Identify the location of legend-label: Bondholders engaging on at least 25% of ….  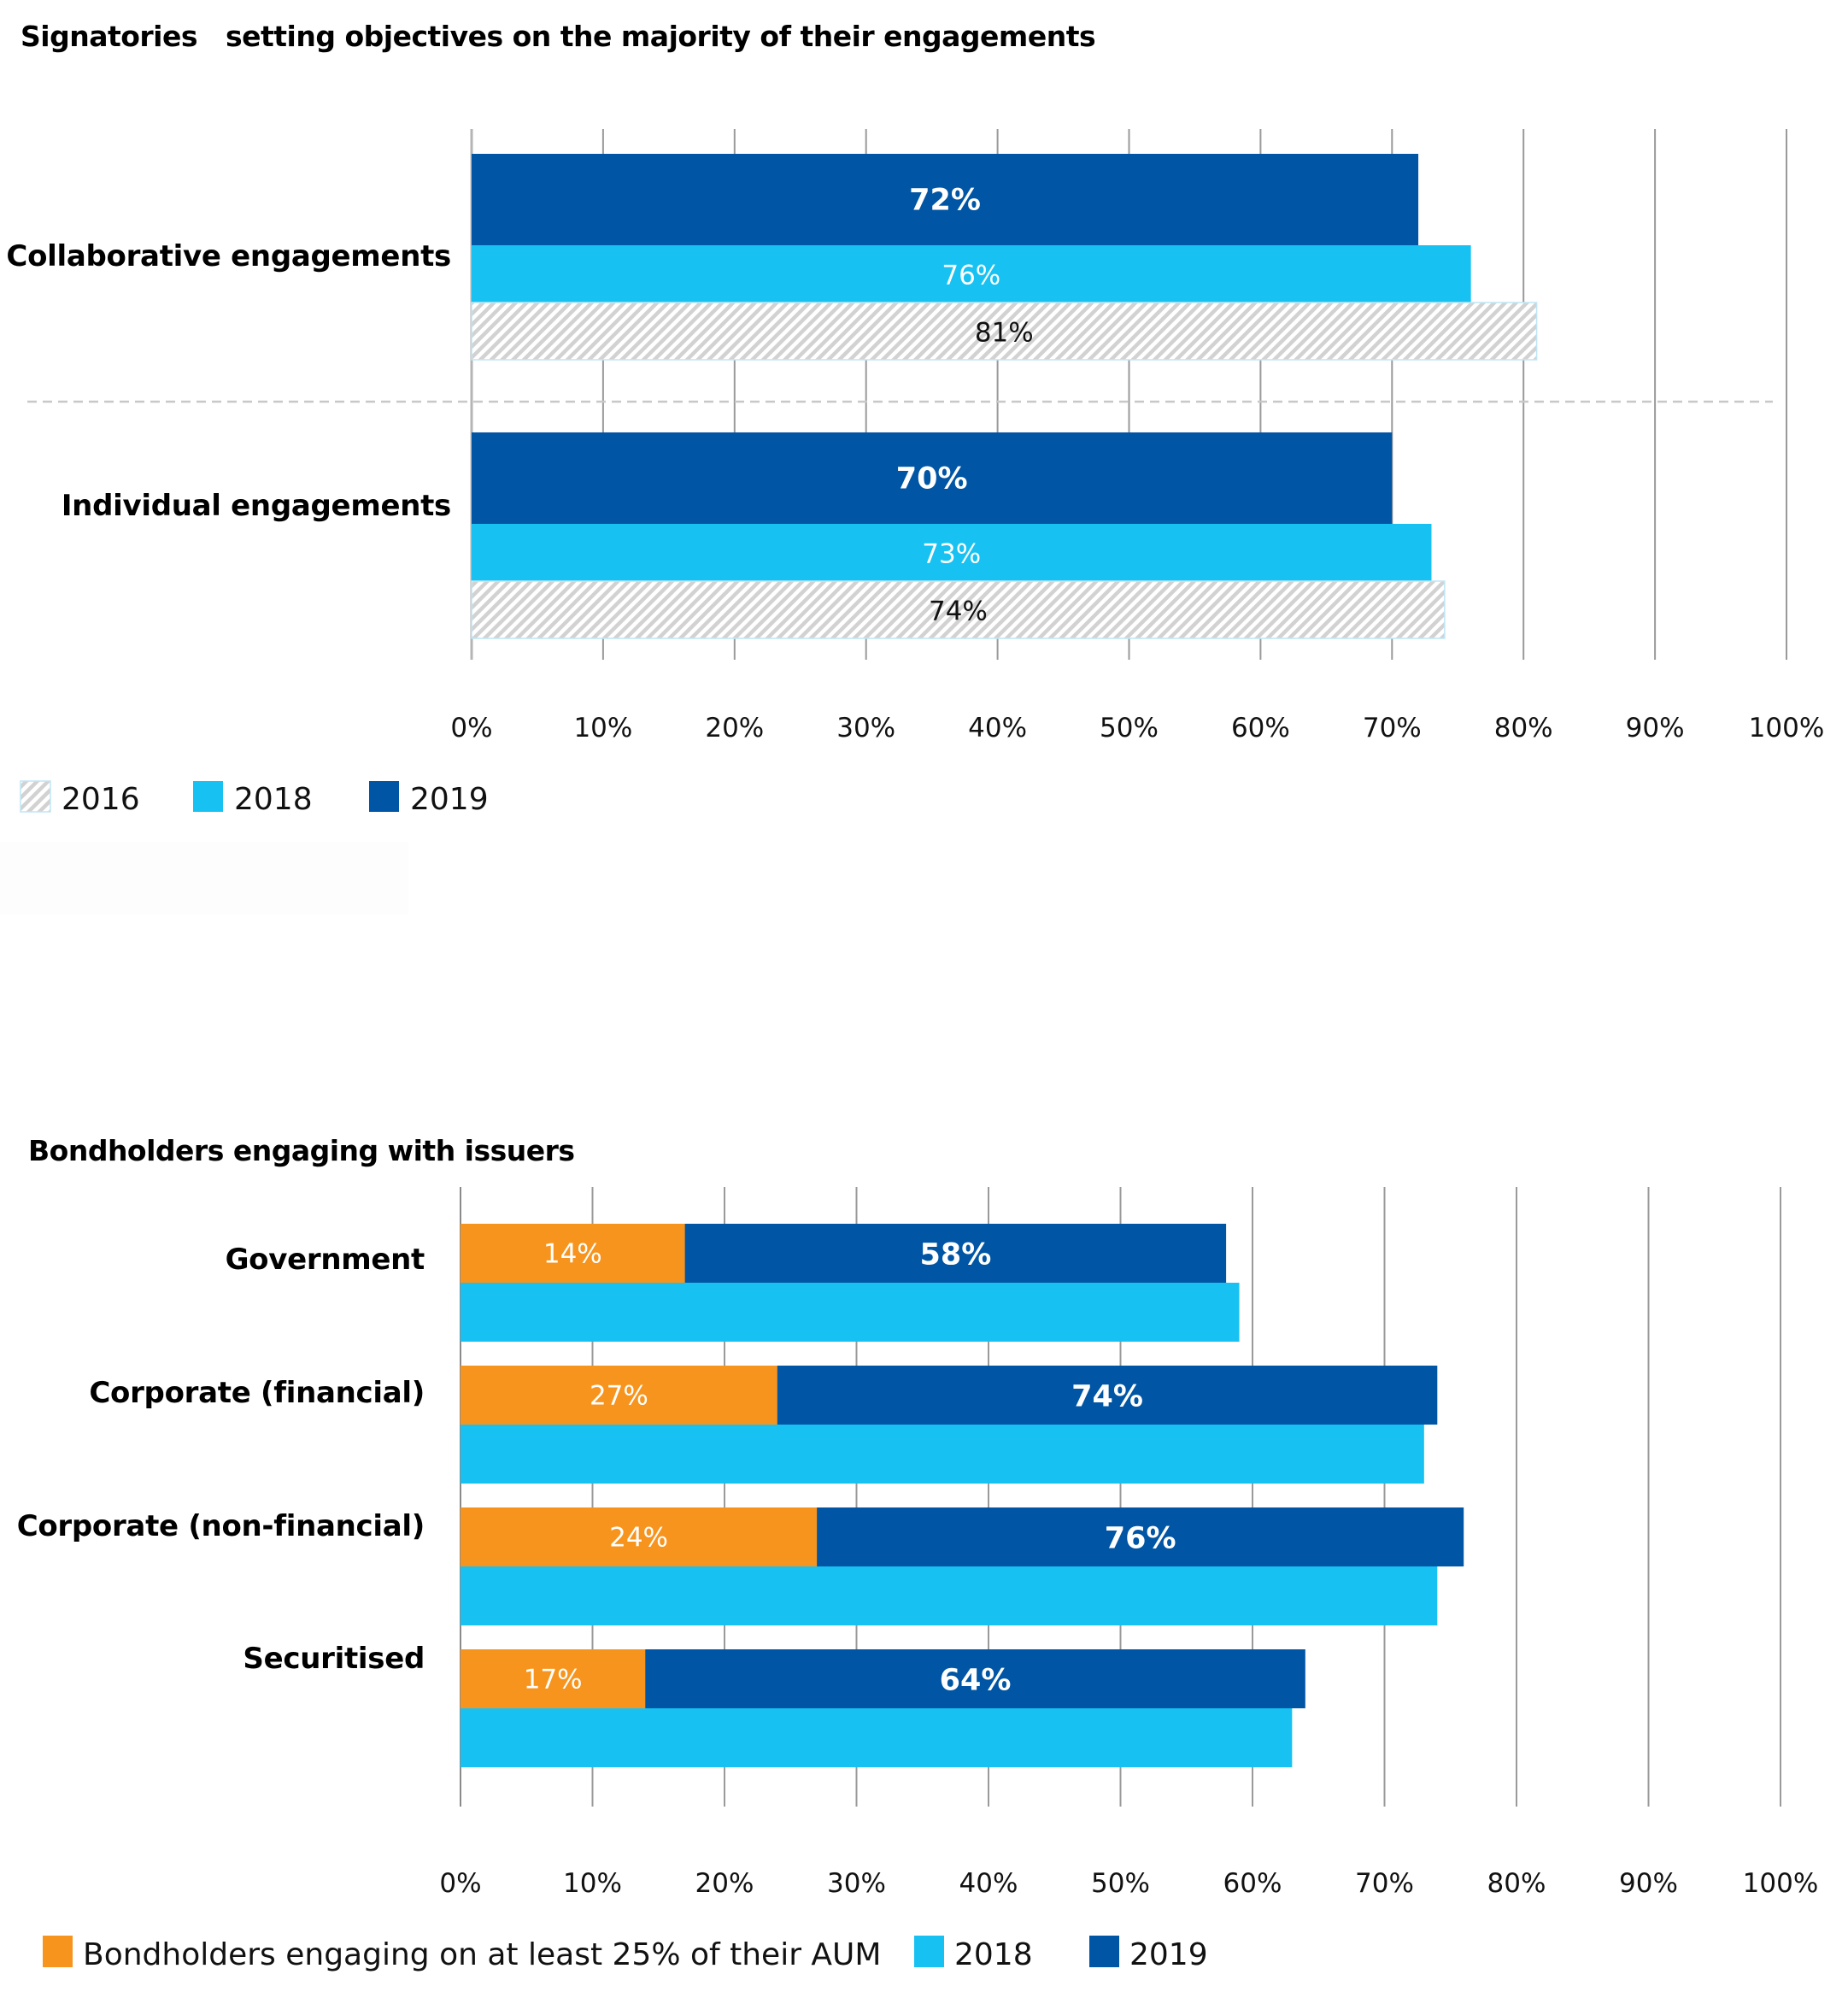
(482, 1954).